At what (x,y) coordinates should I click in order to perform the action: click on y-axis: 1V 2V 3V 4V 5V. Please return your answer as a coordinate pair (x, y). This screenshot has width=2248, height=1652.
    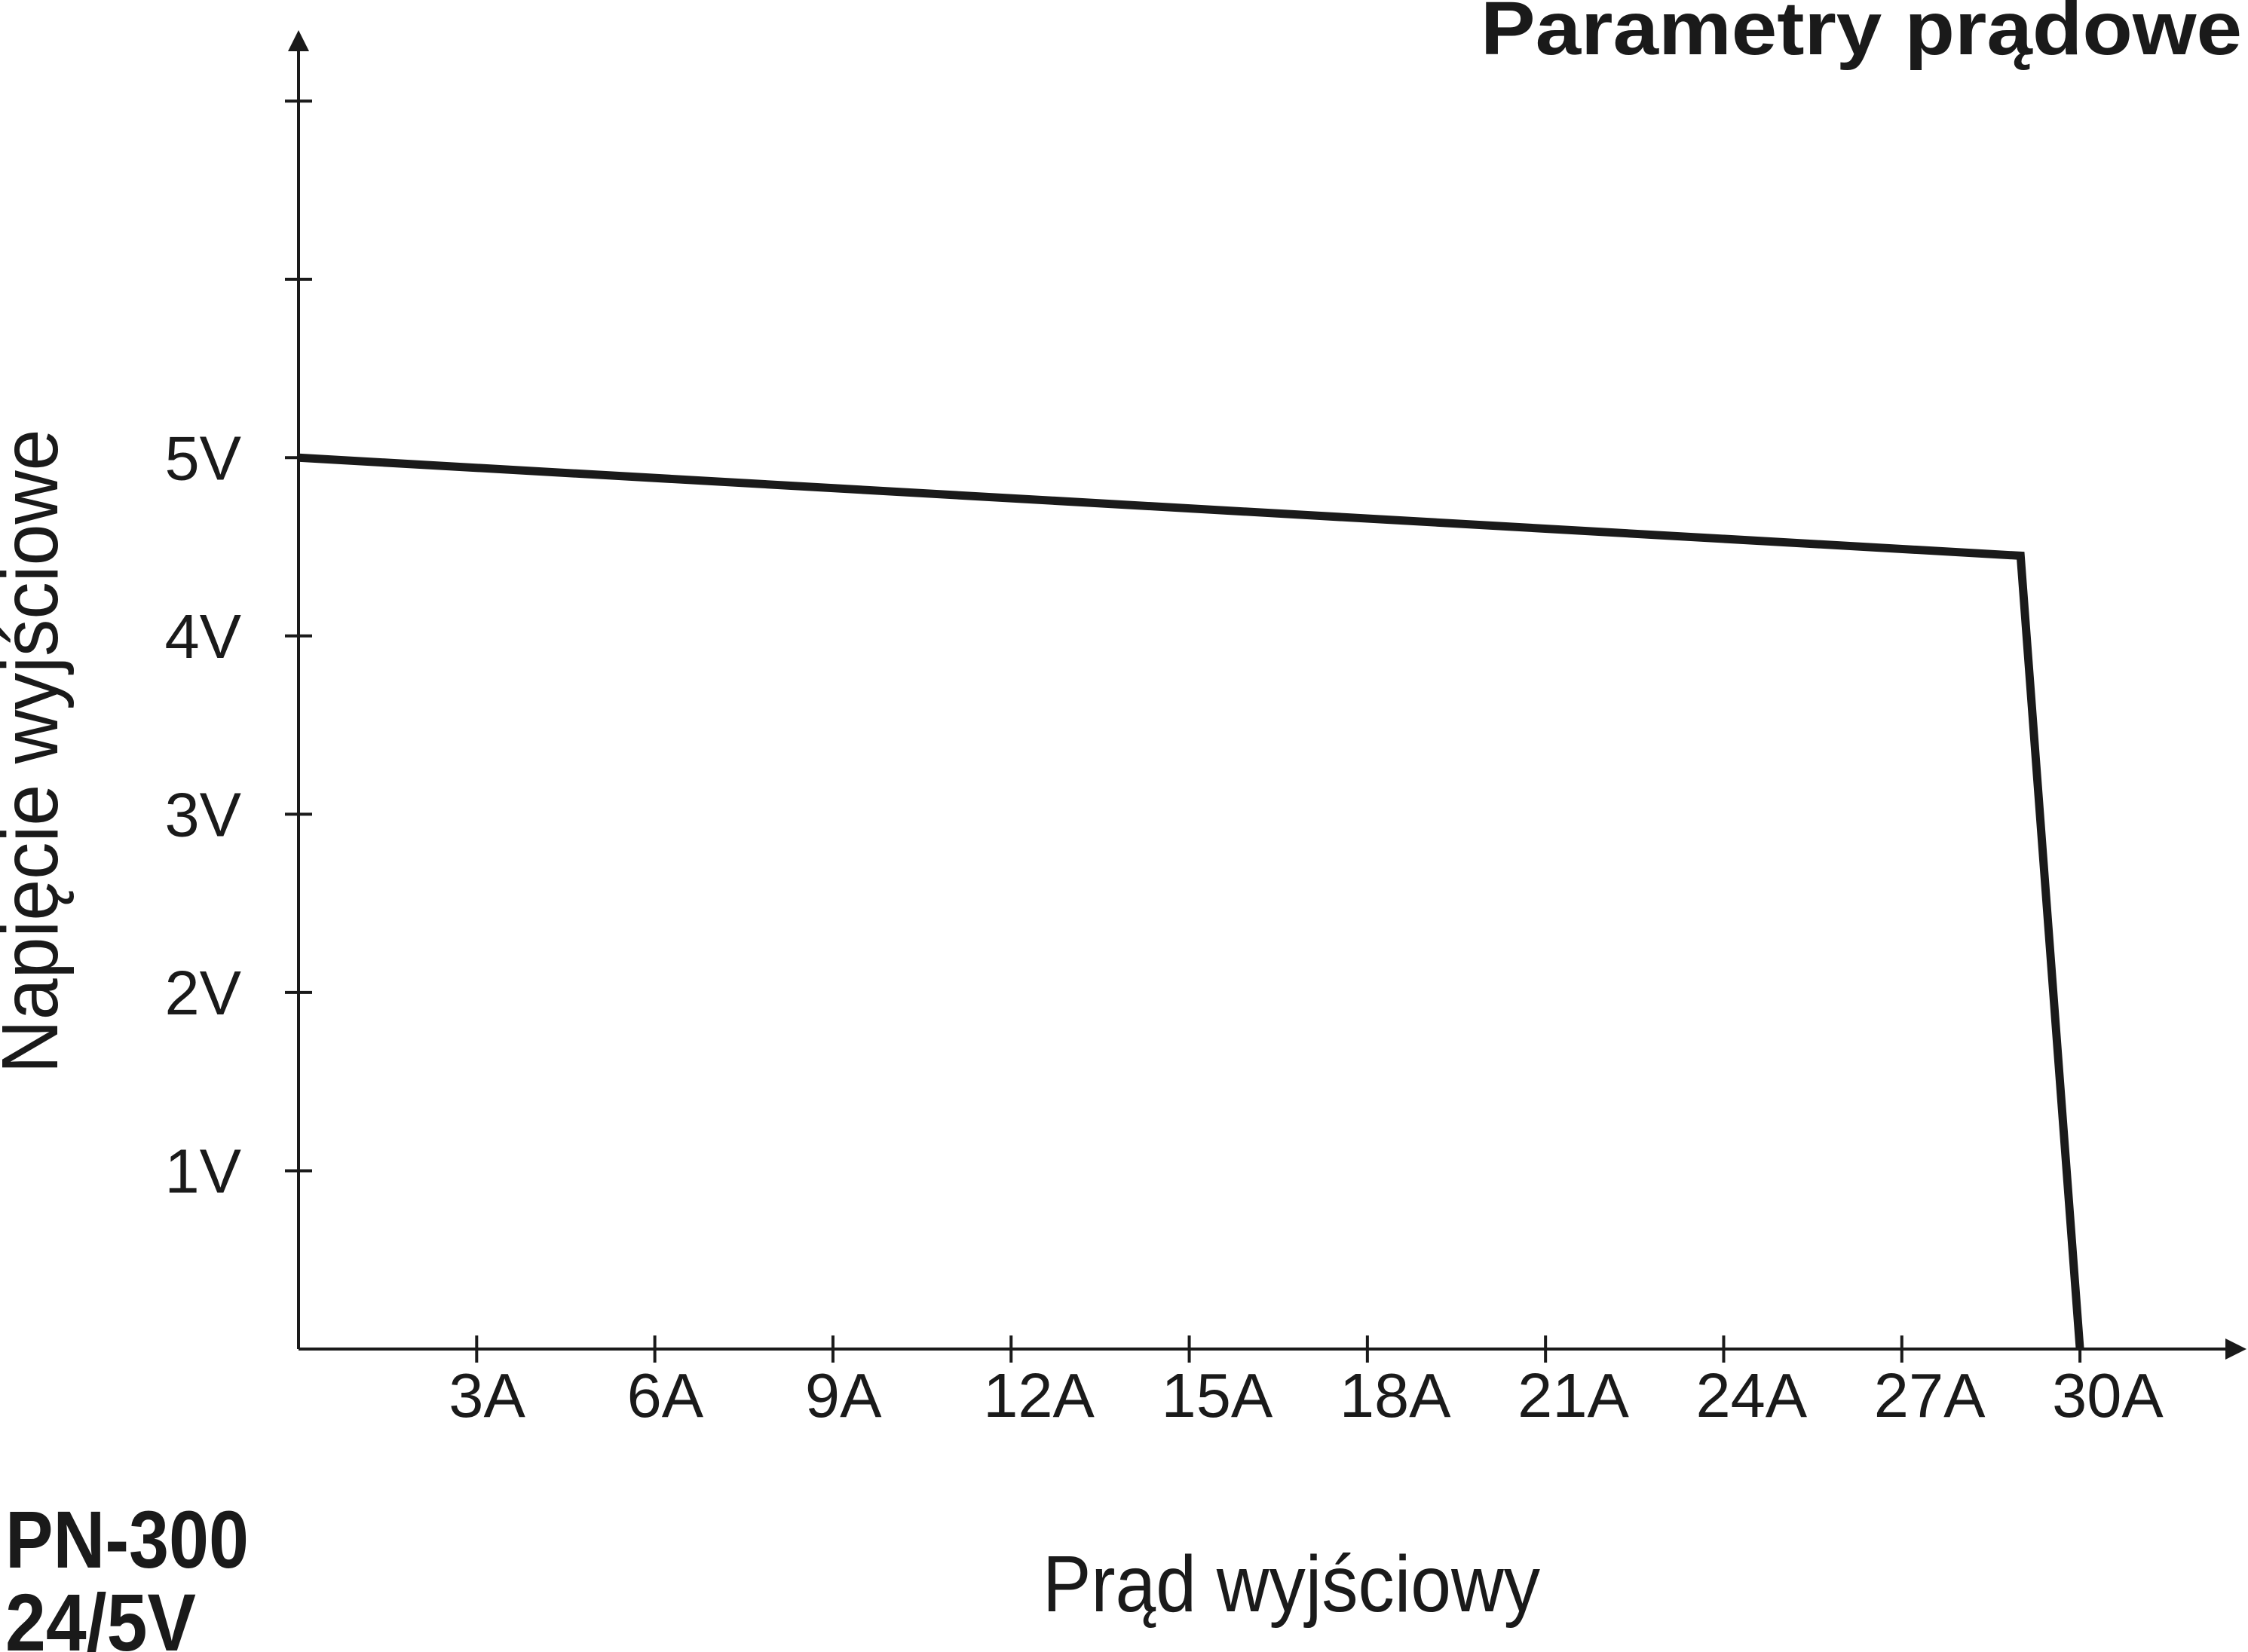
    Looking at the image, I should click on (238, 690).